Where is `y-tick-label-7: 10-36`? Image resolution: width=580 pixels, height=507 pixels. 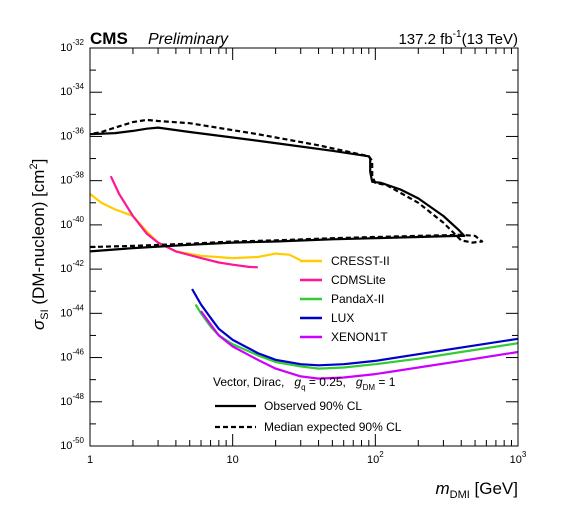 y-tick-label-7: 10-36 is located at coordinates (72, 134).